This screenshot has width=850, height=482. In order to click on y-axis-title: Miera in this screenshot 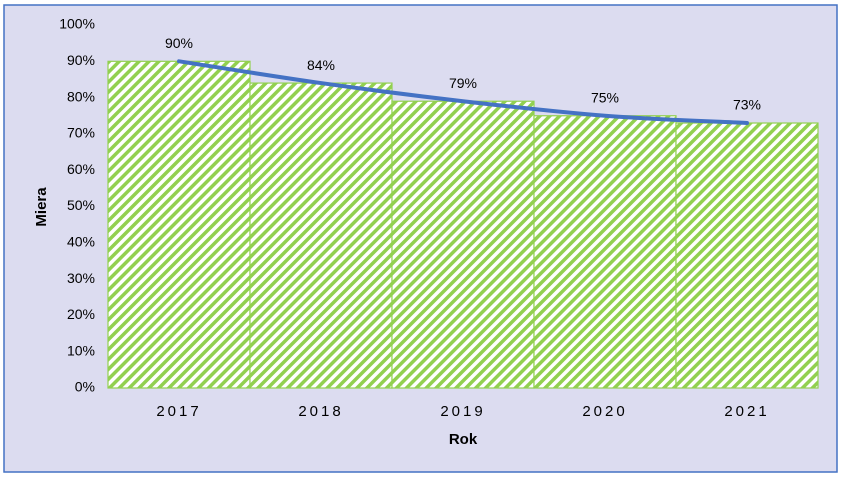, I will do `click(41, 207)`.